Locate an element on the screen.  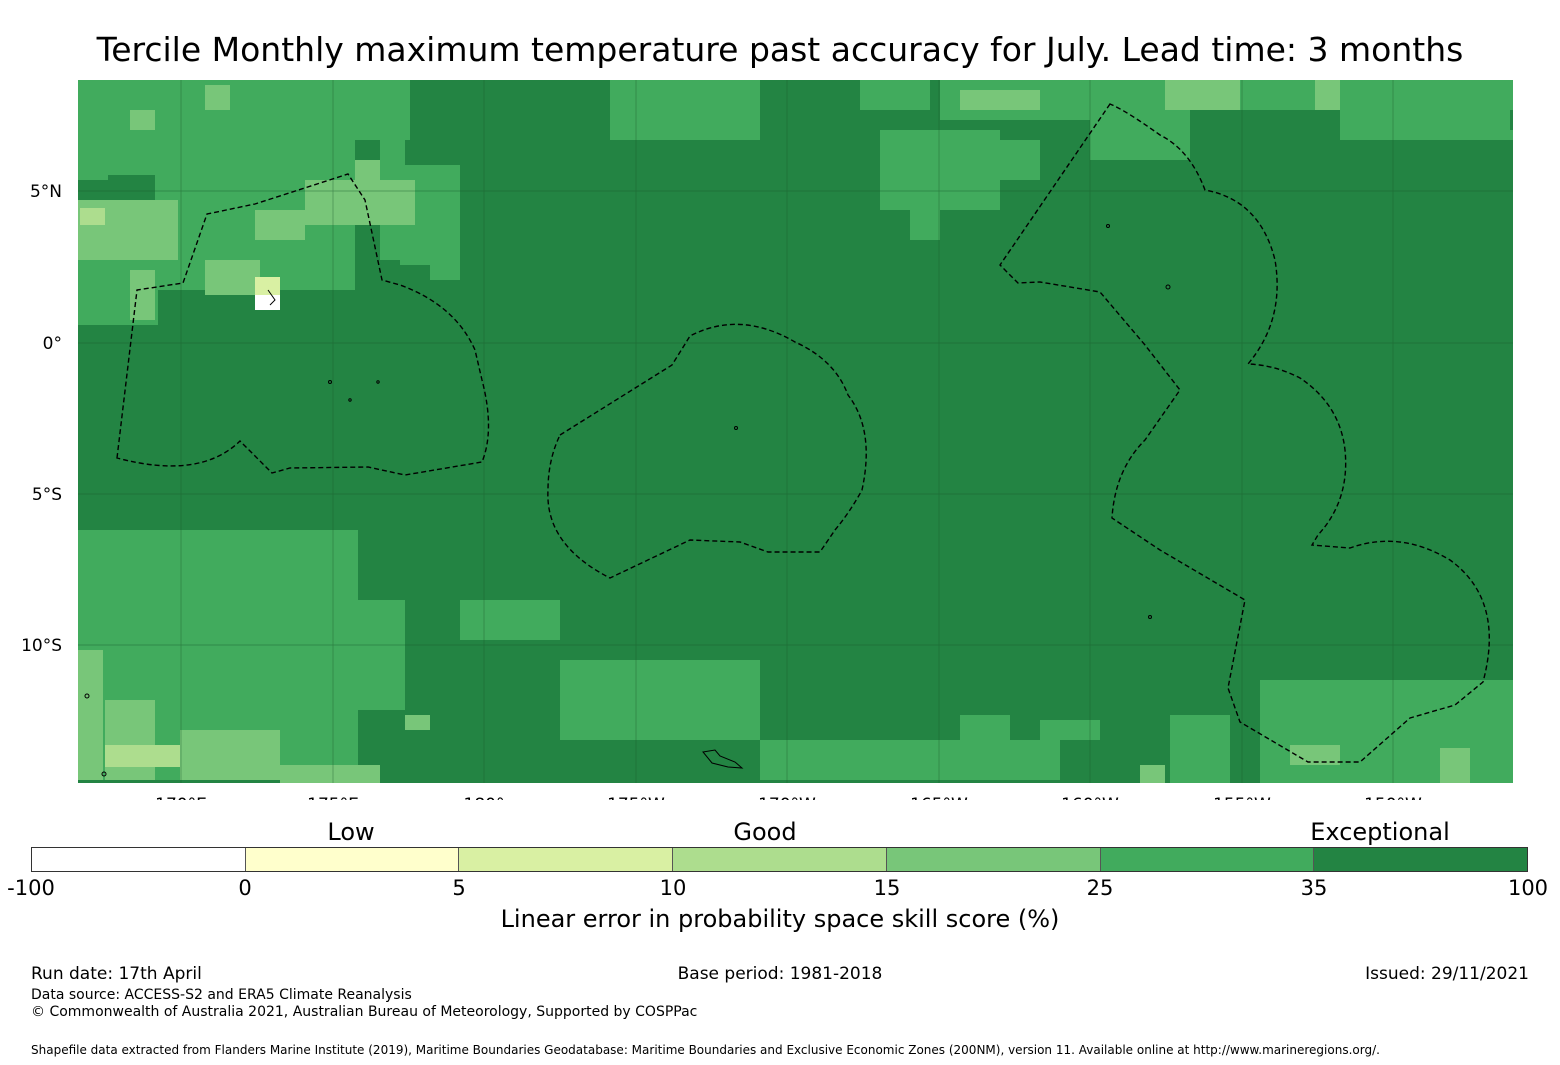
eez-boundary-kiribati-west is located at coordinates (303, 324).